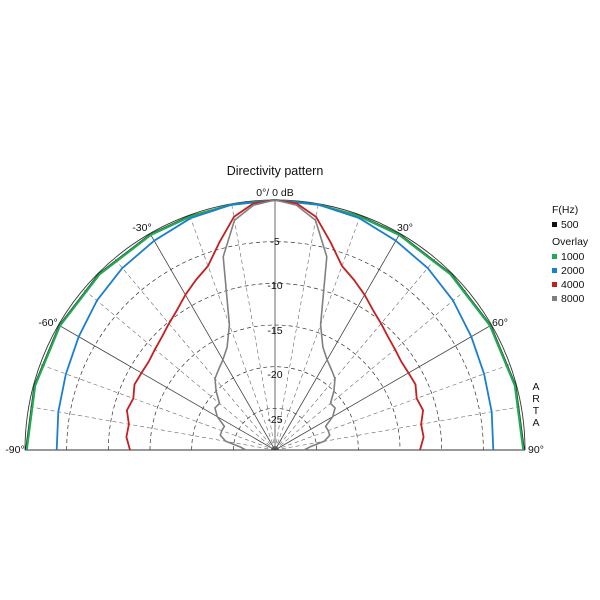 Image resolution: width=600 pixels, height=600 pixels. Describe the element at coordinates (536, 450) in the screenshot. I see `angle-label: 90°` at that location.